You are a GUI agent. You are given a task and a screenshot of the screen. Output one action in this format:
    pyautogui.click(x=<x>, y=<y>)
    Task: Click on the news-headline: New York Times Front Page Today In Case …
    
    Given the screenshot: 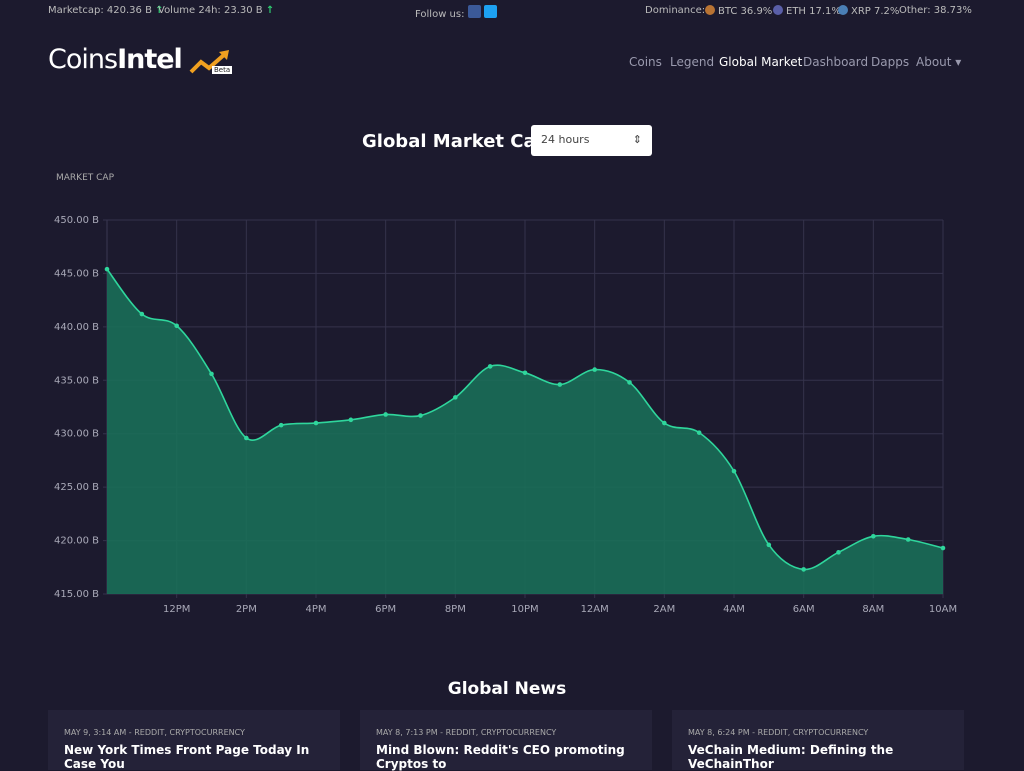 What is the action you would take?
    pyautogui.click(x=187, y=757)
    